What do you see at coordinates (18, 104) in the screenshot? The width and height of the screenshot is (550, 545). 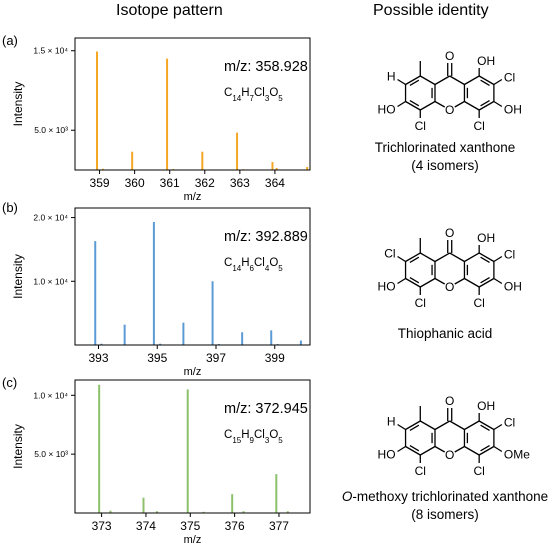 I see `y-axis-label: Intensity` at bounding box center [18, 104].